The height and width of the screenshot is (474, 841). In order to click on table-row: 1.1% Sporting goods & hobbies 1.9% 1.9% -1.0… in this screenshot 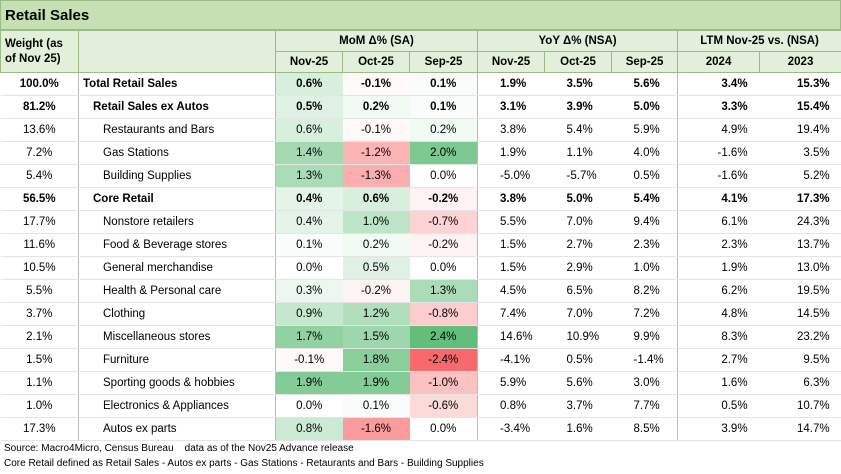, I will do `click(420, 383)`.